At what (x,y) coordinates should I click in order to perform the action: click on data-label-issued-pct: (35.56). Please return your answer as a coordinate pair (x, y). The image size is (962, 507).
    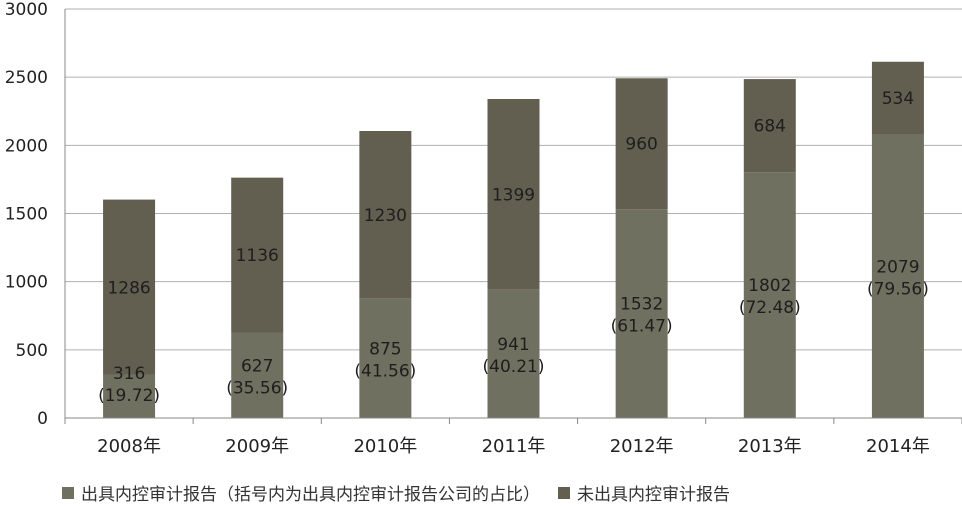
    Looking at the image, I should click on (257, 388).